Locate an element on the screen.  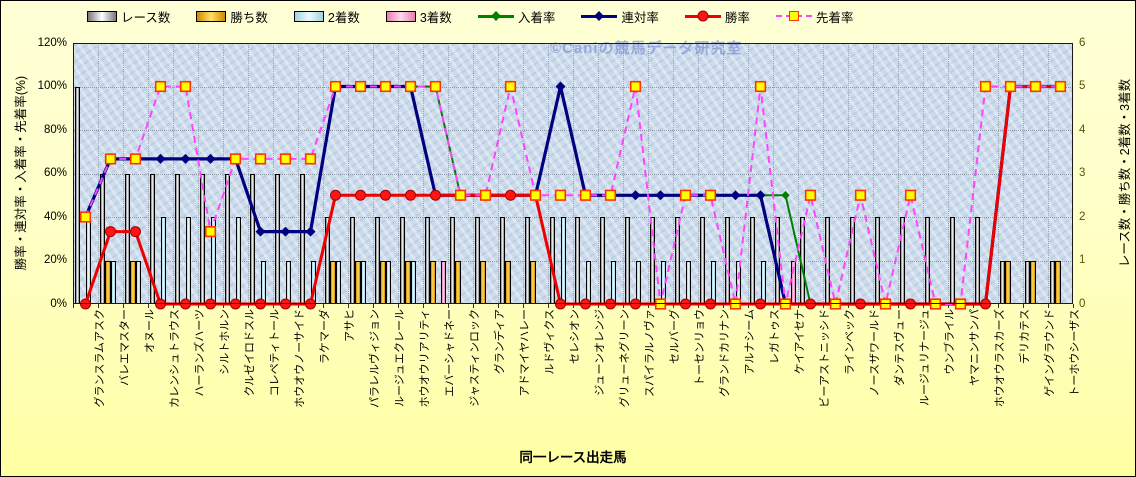
left-tick-label: 100% is located at coordinates (52, 86).